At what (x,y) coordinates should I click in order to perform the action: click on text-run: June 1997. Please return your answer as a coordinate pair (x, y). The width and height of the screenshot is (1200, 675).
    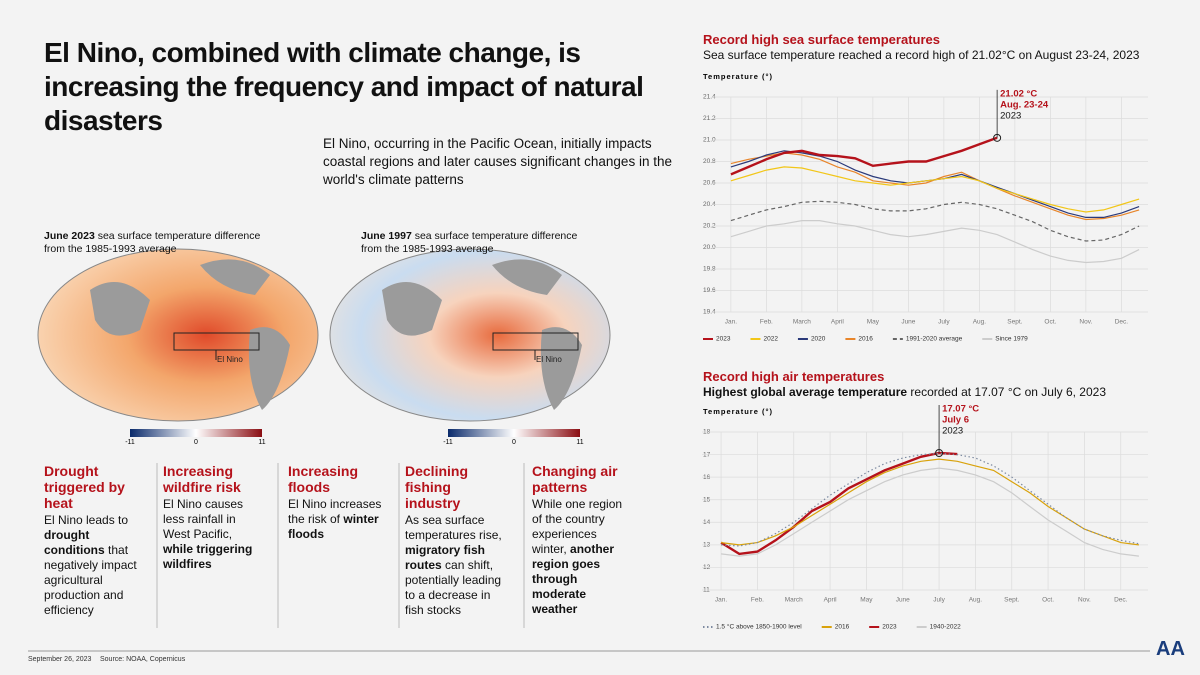
    Looking at the image, I should click on (386, 236).